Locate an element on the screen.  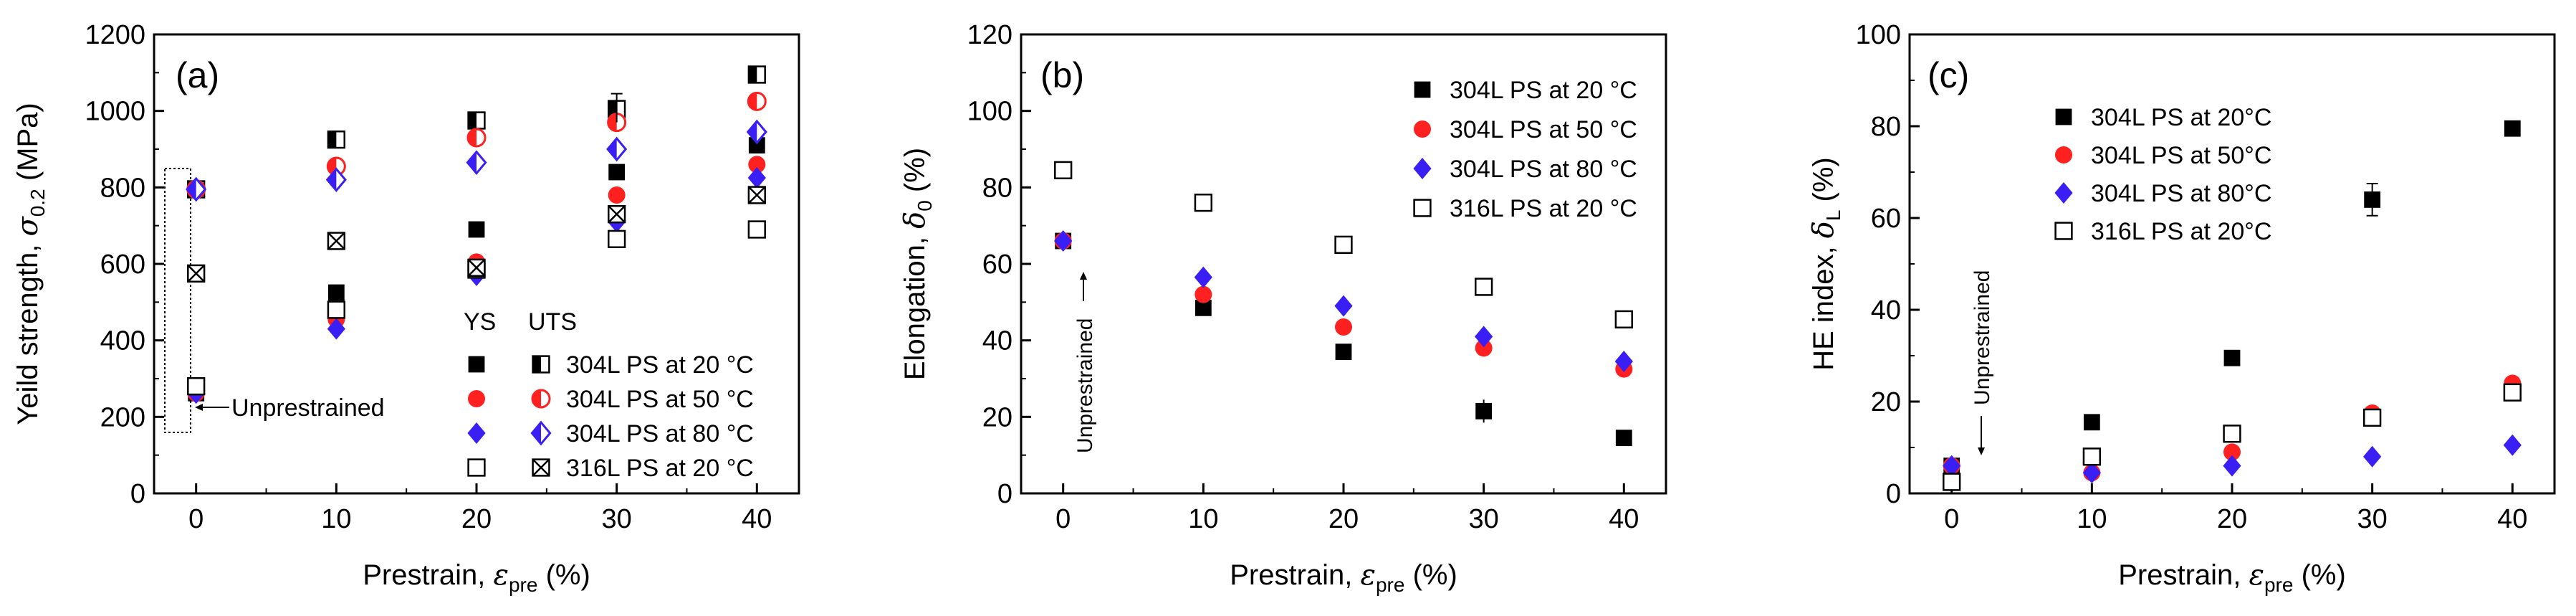
point-a-uts-s1-2-edge is located at coordinates (476, 138).